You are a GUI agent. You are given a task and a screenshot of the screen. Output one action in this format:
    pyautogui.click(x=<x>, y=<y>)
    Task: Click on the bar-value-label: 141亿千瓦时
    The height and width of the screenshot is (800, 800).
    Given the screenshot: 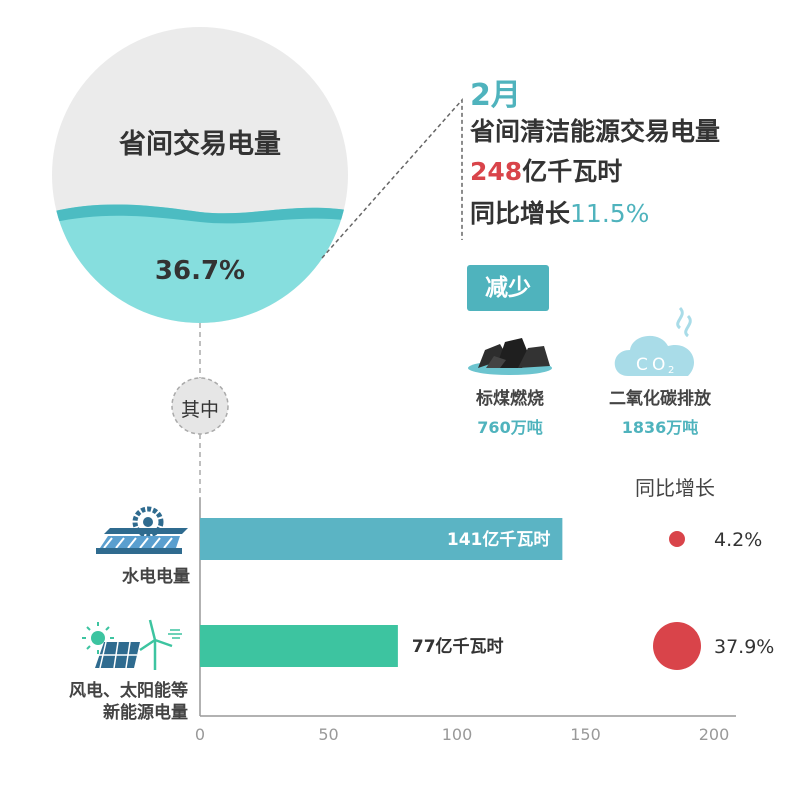 What is the action you would take?
    pyautogui.click(x=499, y=539)
    